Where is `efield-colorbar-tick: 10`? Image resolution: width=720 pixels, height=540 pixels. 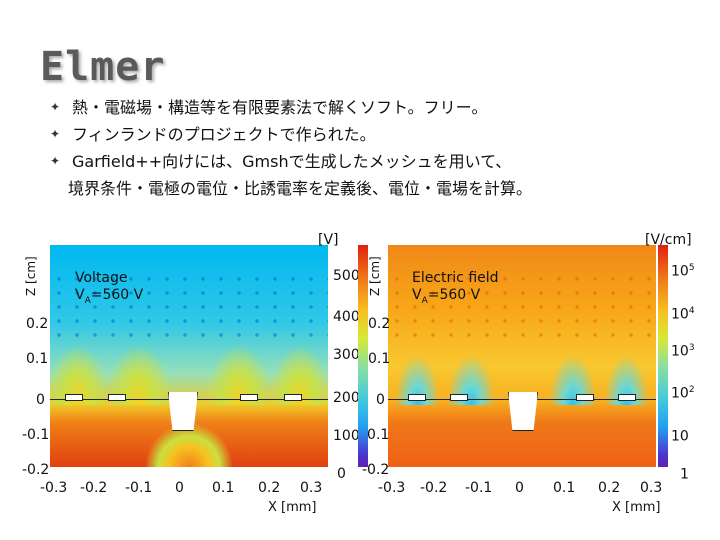
efield-colorbar-tick: 10 is located at coordinates (680, 436).